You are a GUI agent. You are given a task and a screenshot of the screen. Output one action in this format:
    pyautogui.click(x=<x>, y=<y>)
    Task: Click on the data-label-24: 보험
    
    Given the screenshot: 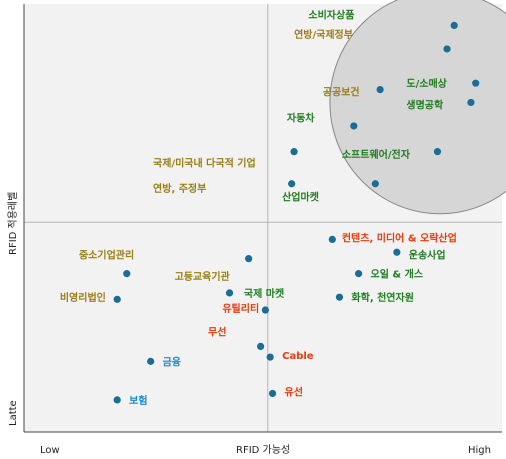 What is the action you would take?
    pyautogui.click(x=138, y=400)
    